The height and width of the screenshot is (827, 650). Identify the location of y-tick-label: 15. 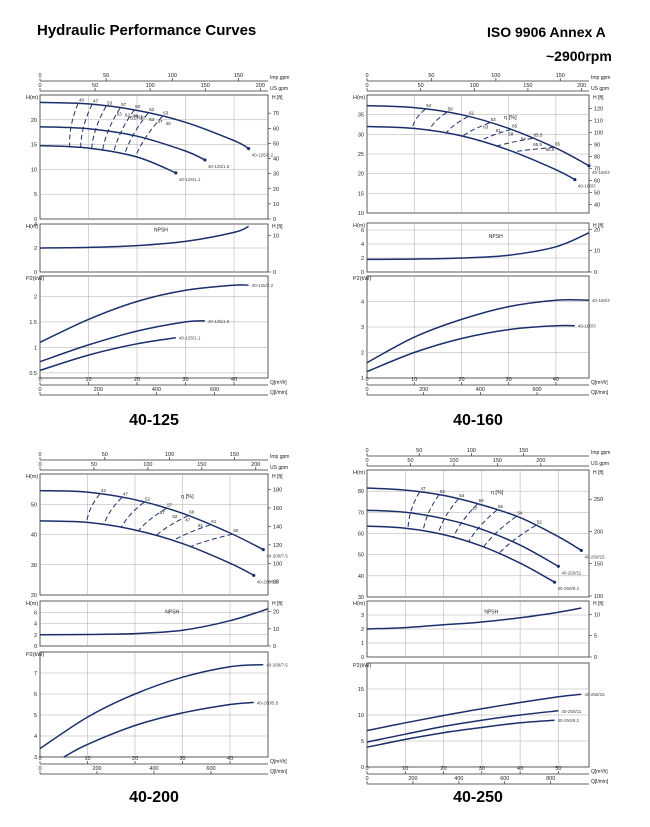
(34, 146).